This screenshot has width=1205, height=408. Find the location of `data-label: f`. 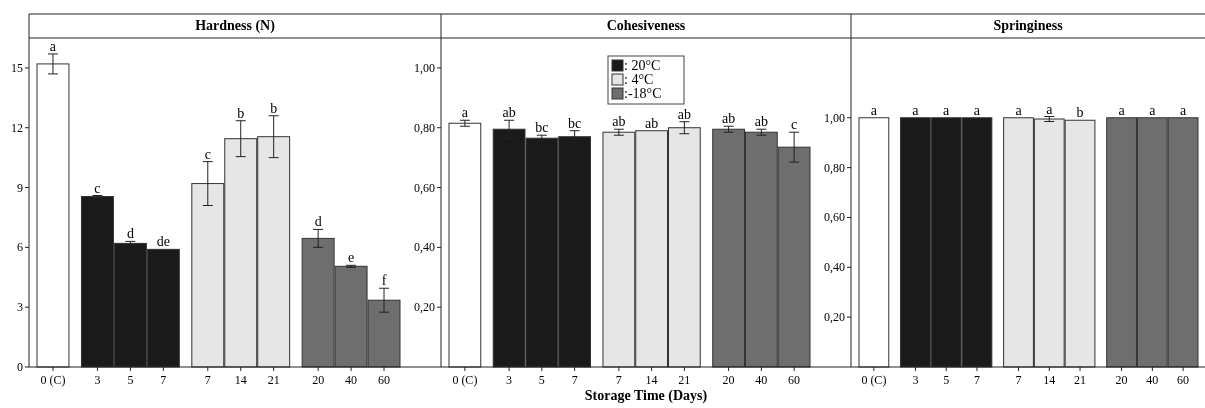

data-label: f is located at coordinates (384, 281).